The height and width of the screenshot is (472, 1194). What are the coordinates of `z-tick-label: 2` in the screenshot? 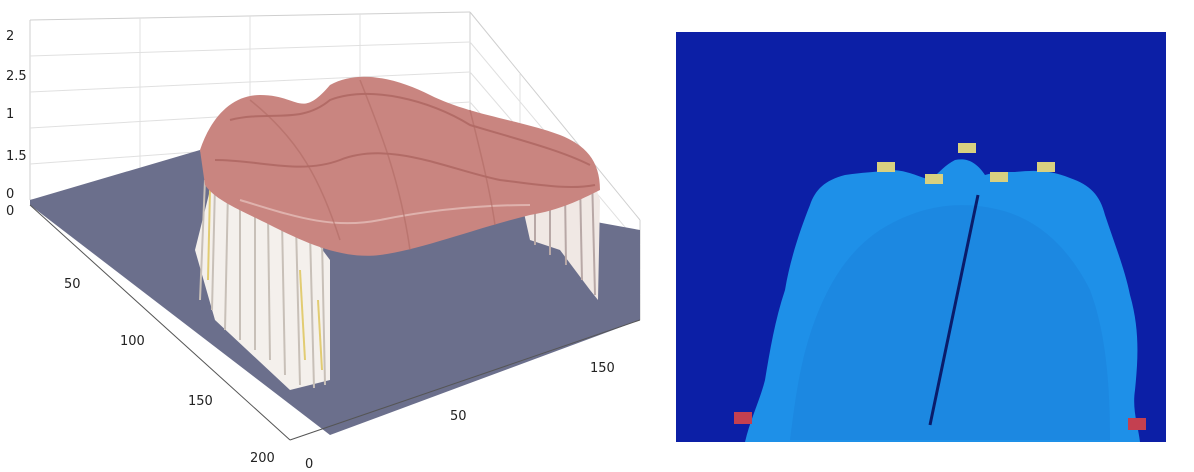 It's located at (10, 36).